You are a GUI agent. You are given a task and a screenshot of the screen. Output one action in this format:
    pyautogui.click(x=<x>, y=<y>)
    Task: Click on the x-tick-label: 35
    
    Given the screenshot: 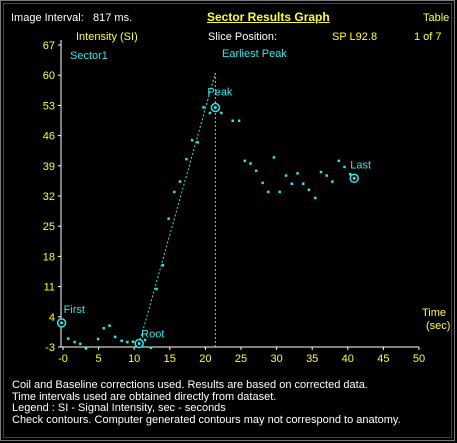 What is the action you would take?
    pyautogui.click(x=312, y=359)
    